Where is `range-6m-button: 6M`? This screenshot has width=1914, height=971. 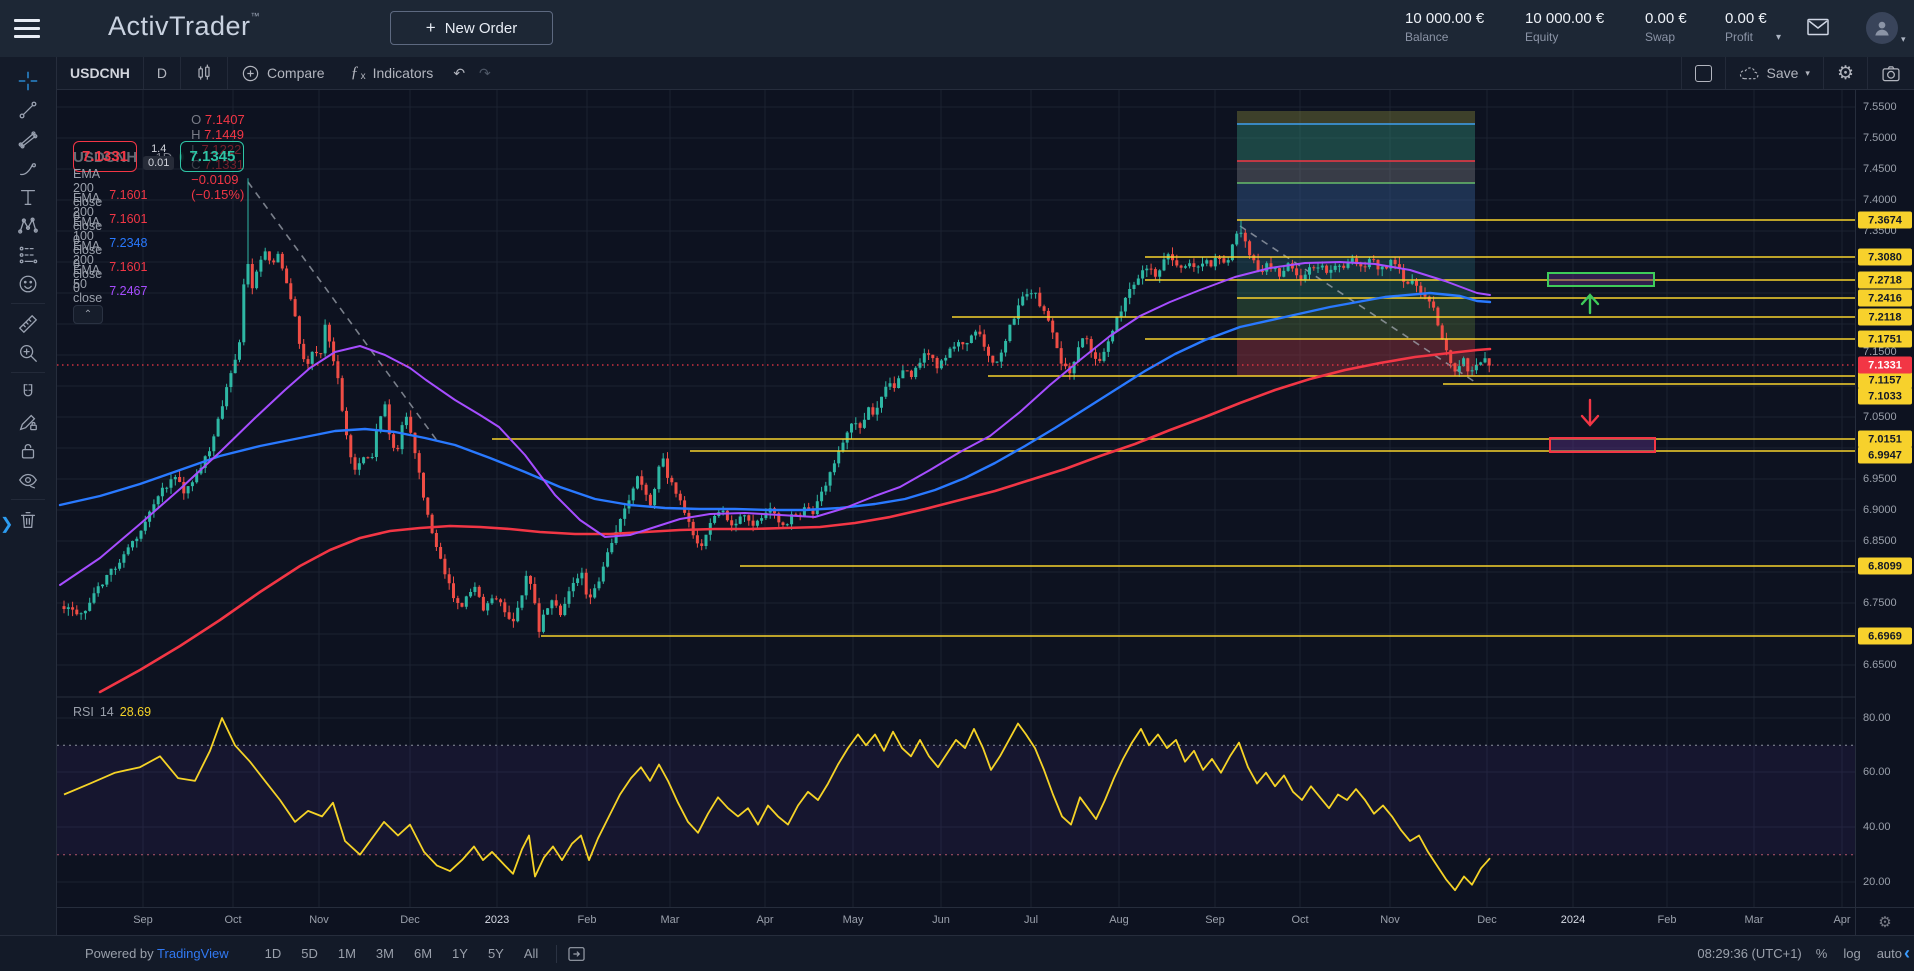 range-6m-button: 6M is located at coordinates (423, 953).